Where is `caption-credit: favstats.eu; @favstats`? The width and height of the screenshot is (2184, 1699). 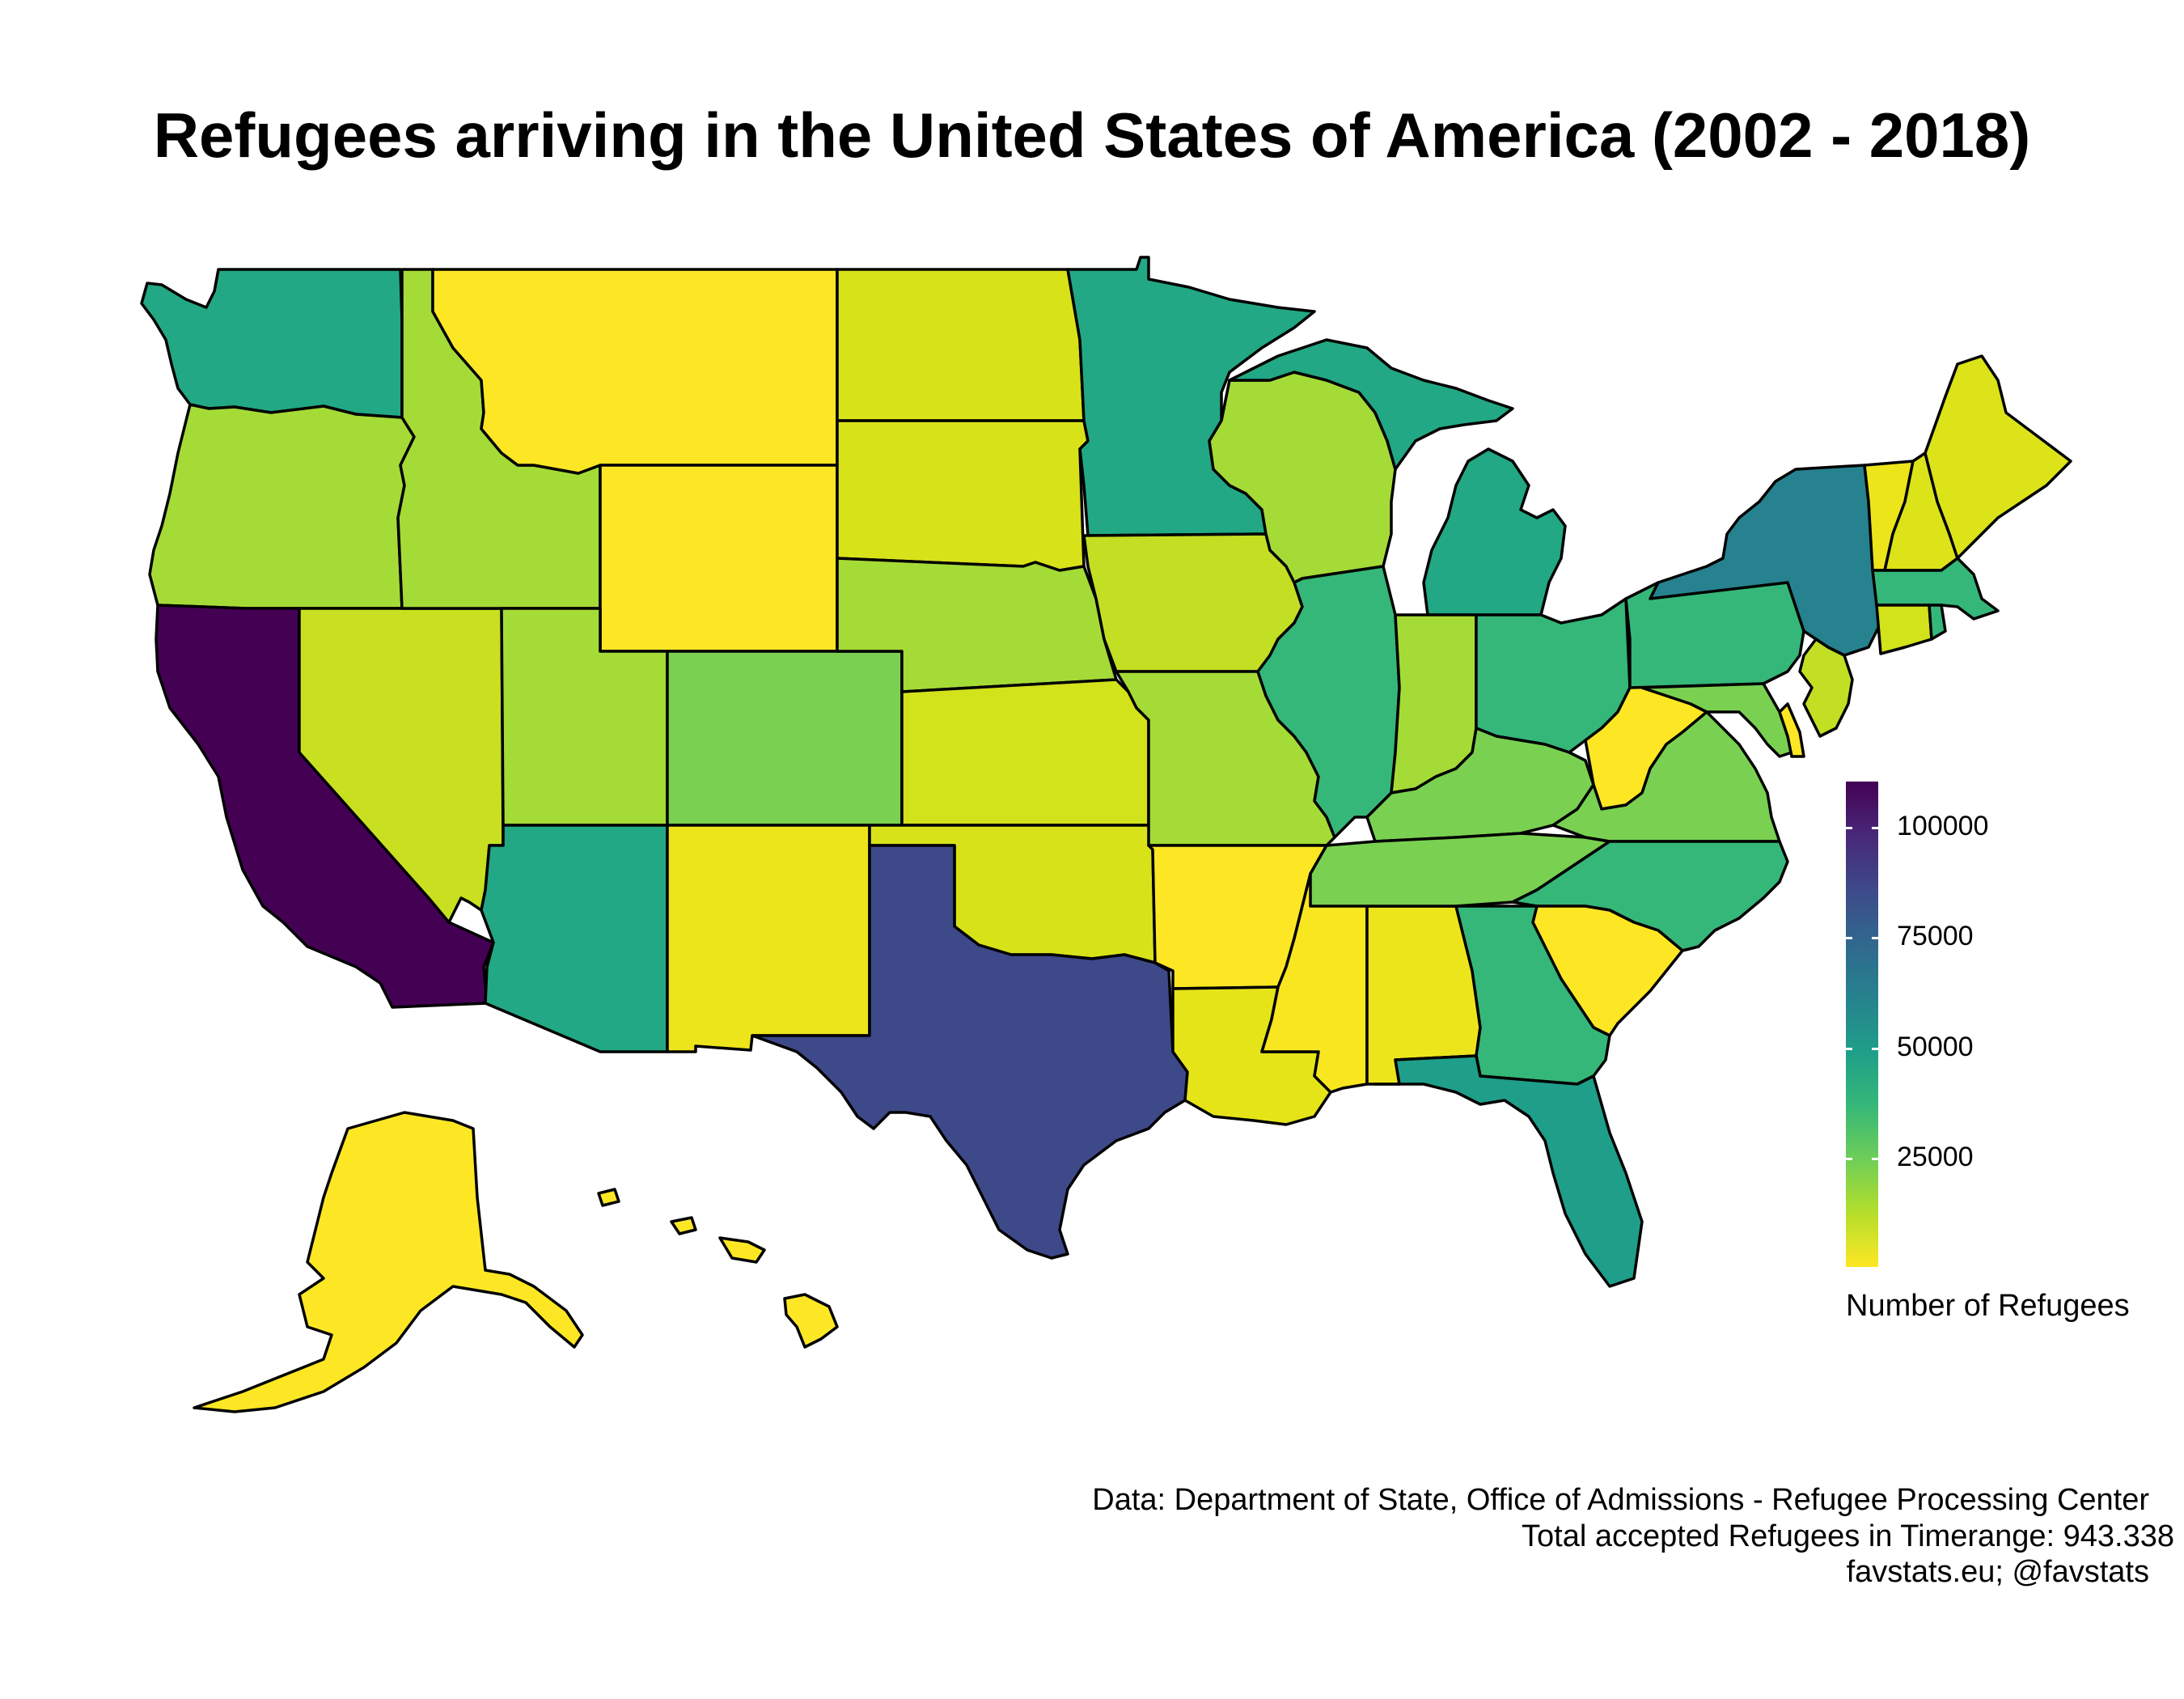
caption-credit: favstats.eu; @favstats is located at coordinates (1997, 1572).